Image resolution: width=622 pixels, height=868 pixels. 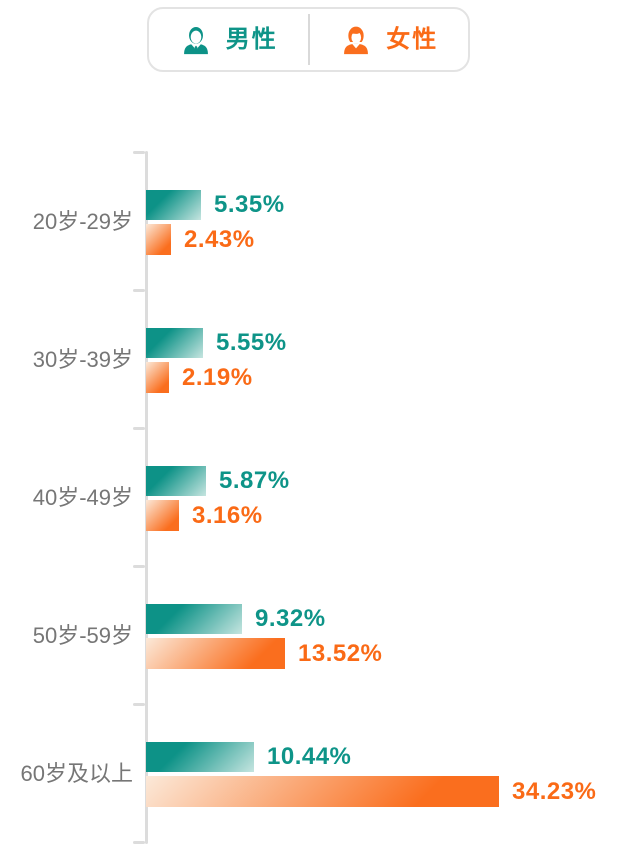 What do you see at coordinates (554, 791) in the screenshot?
I see `female-value-label: 34.23%` at bounding box center [554, 791].